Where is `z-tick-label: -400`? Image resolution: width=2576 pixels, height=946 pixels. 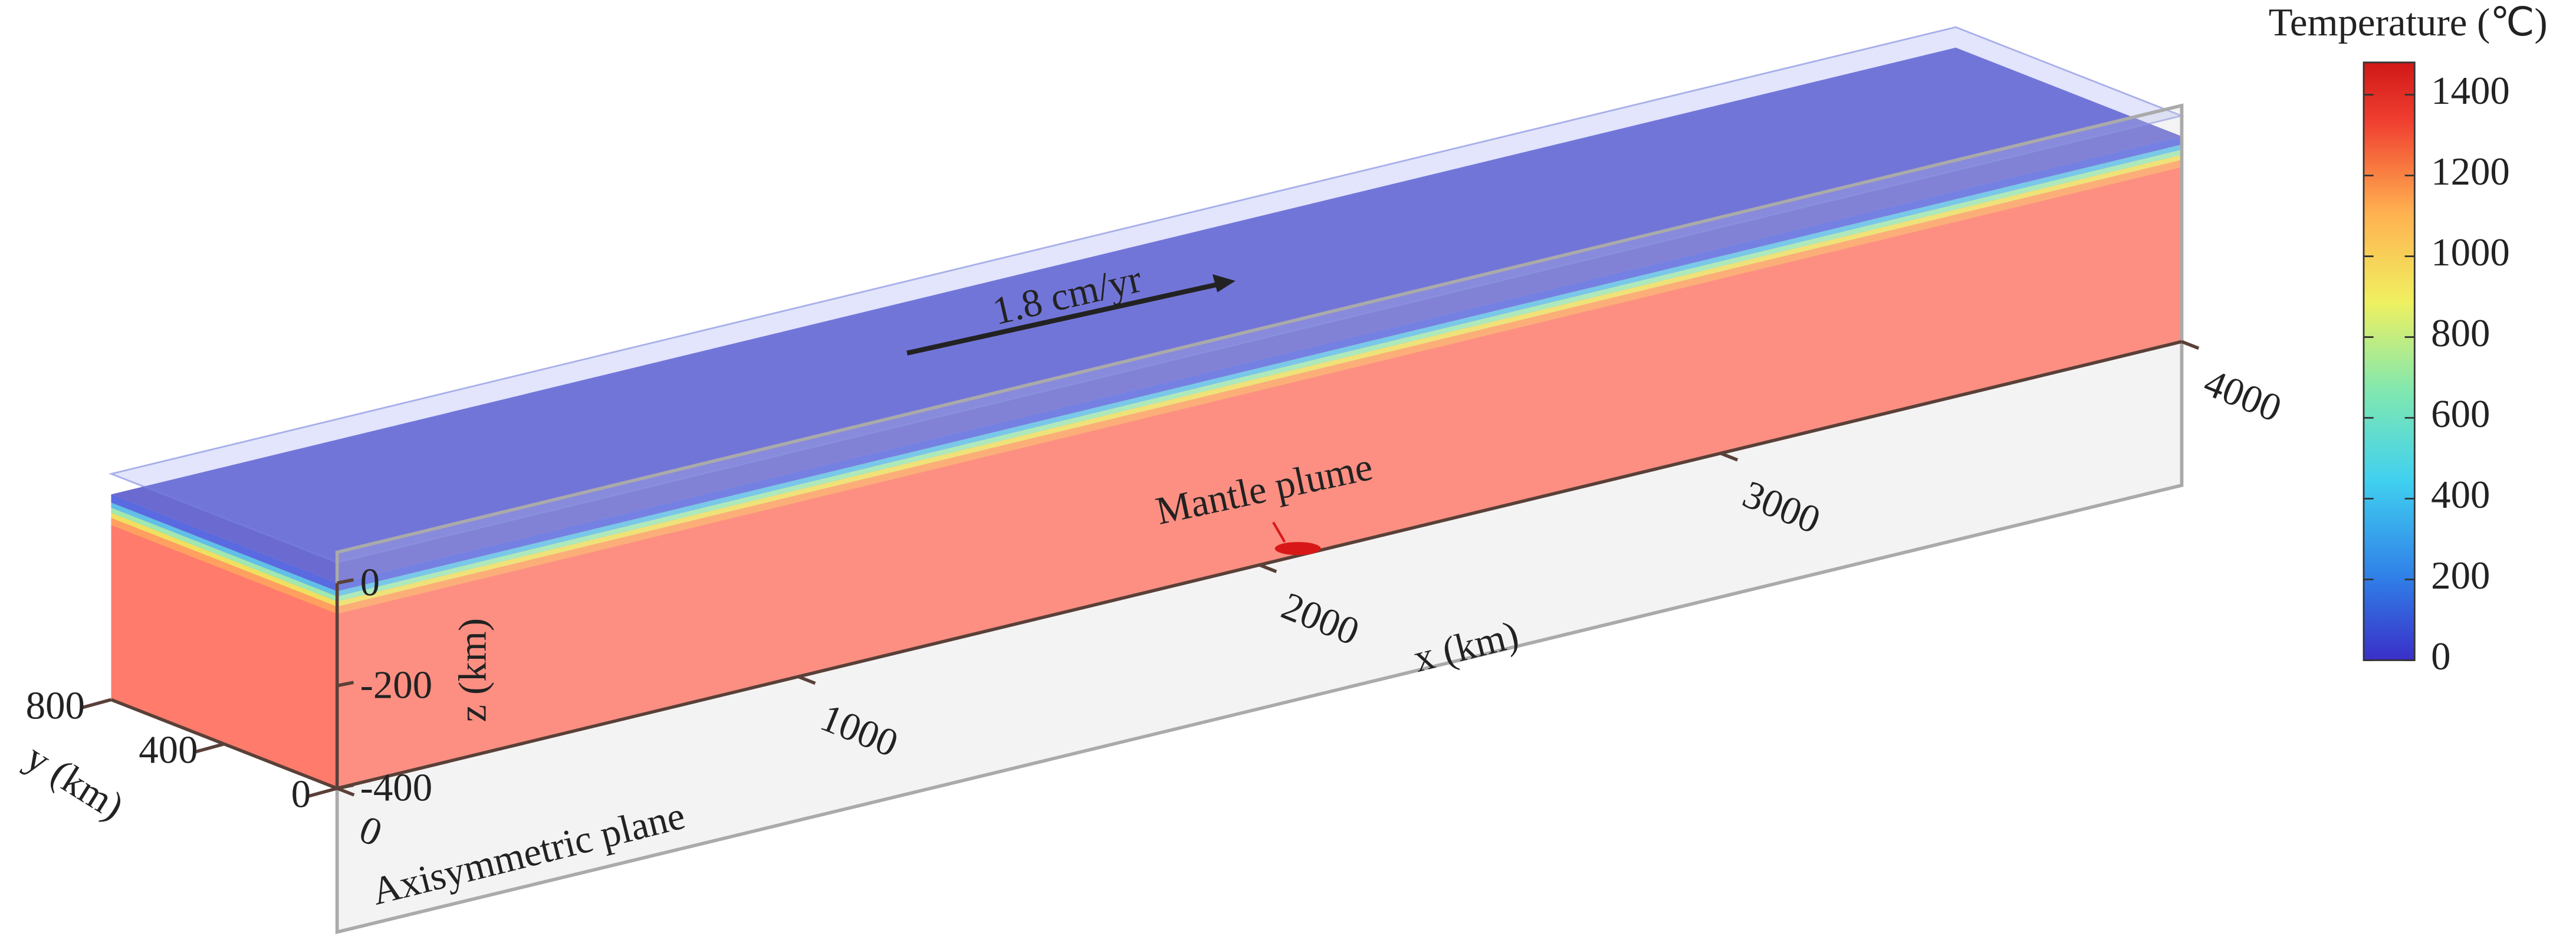 z-tick-label: -400 is located at coordinates (396, 788).